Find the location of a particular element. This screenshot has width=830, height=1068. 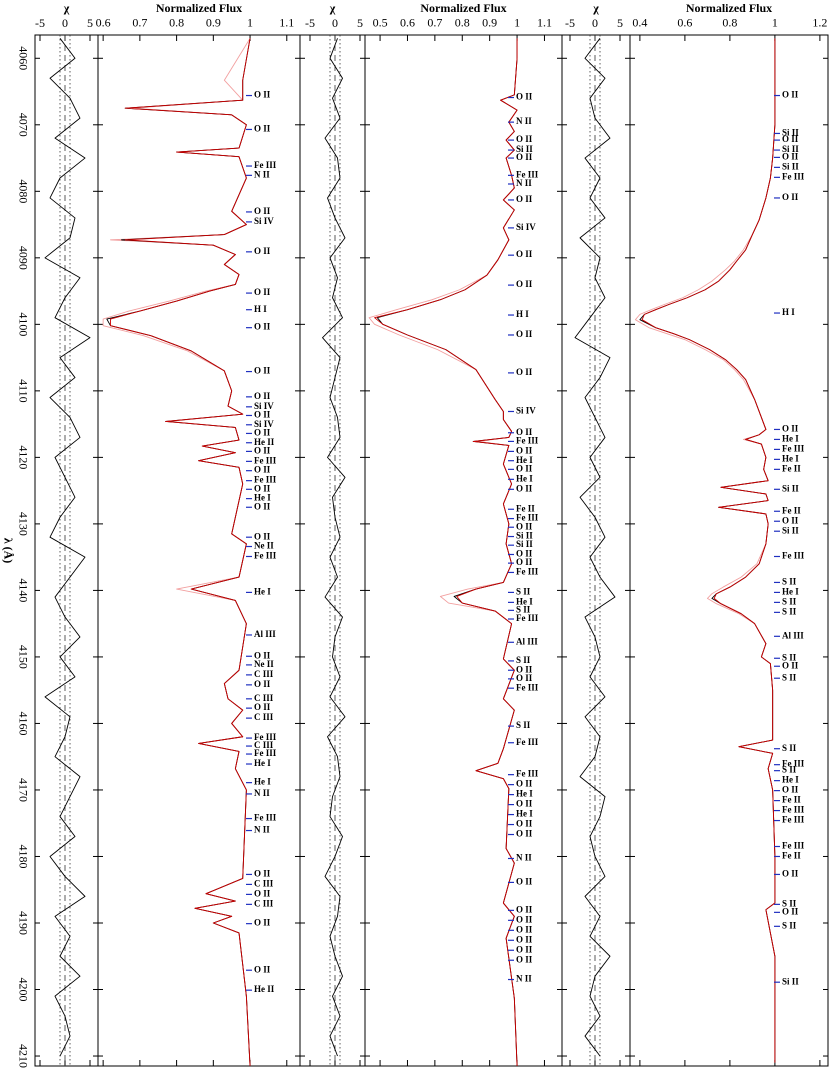

line-id-label: Fe II is located at coordinates (525, 508).